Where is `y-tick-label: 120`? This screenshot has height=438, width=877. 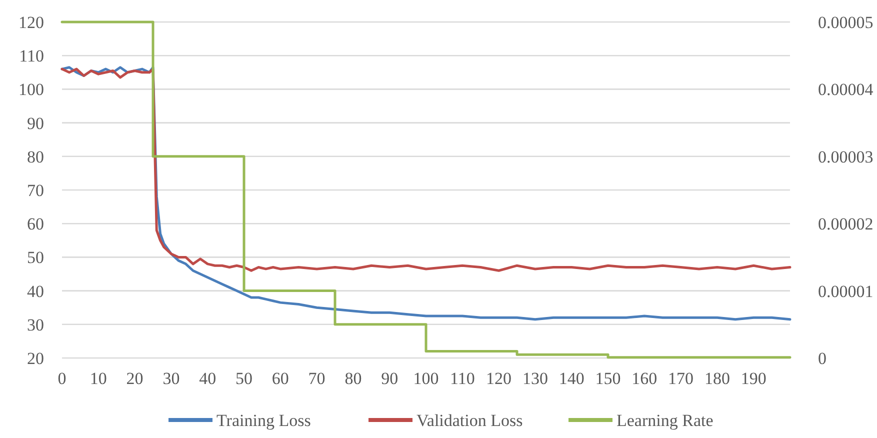 y-tick-label: 120 is located at coordinates (31, 22).